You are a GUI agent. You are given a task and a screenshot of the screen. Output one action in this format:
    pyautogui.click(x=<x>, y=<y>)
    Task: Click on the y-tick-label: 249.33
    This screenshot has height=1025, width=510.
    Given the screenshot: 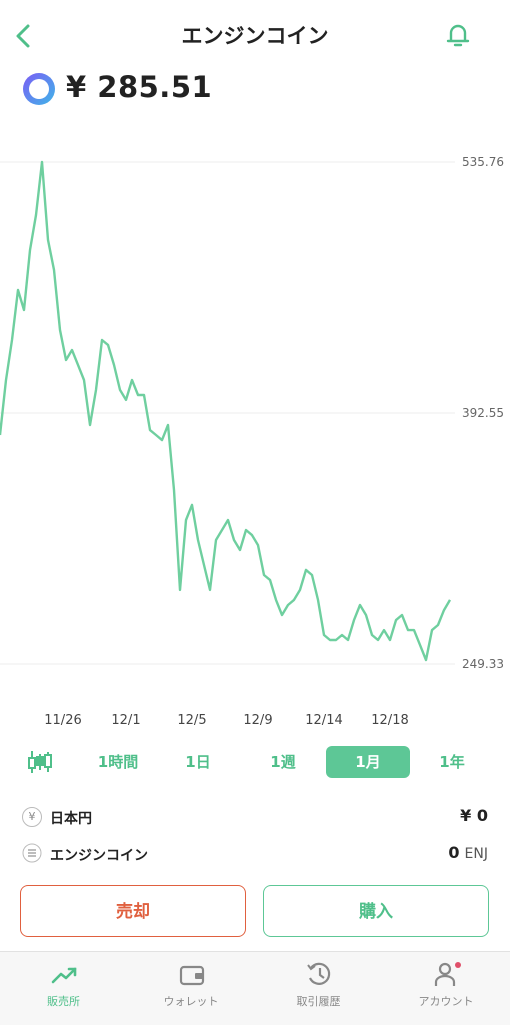 What is the action you would take?
    pyautogui.click(x=483, y=664)
    